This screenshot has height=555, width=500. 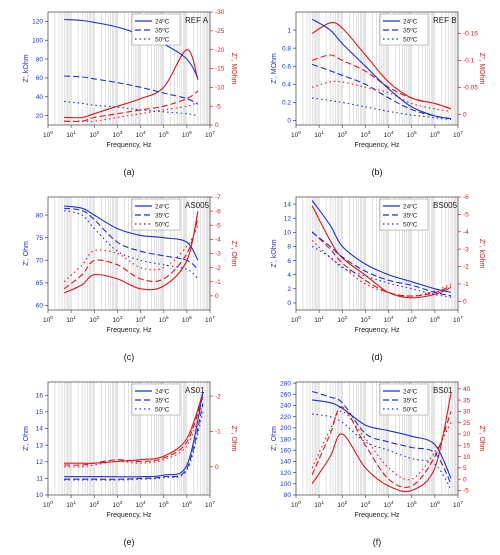 What do you see at coordinates (40, 495) in the screenshot?
I see `y-tick-label: 10` at bounding box center [40, 495].